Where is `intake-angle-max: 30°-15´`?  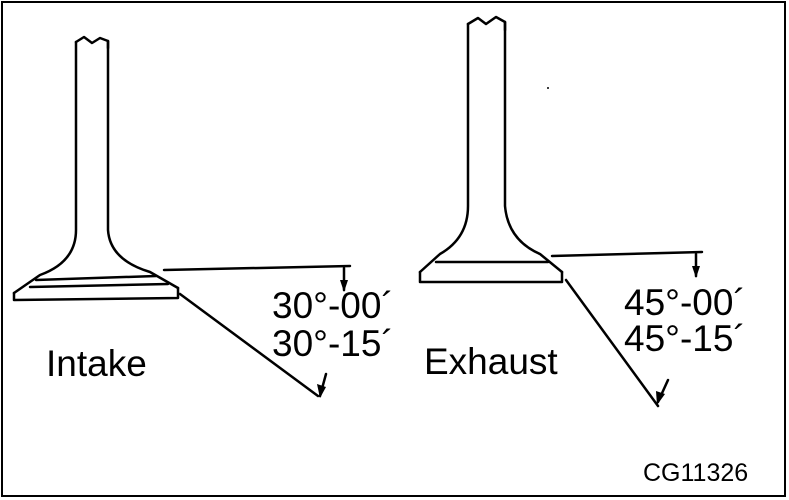
intake-angle-max: 30°-15´ is located at coordinates (333, 343).